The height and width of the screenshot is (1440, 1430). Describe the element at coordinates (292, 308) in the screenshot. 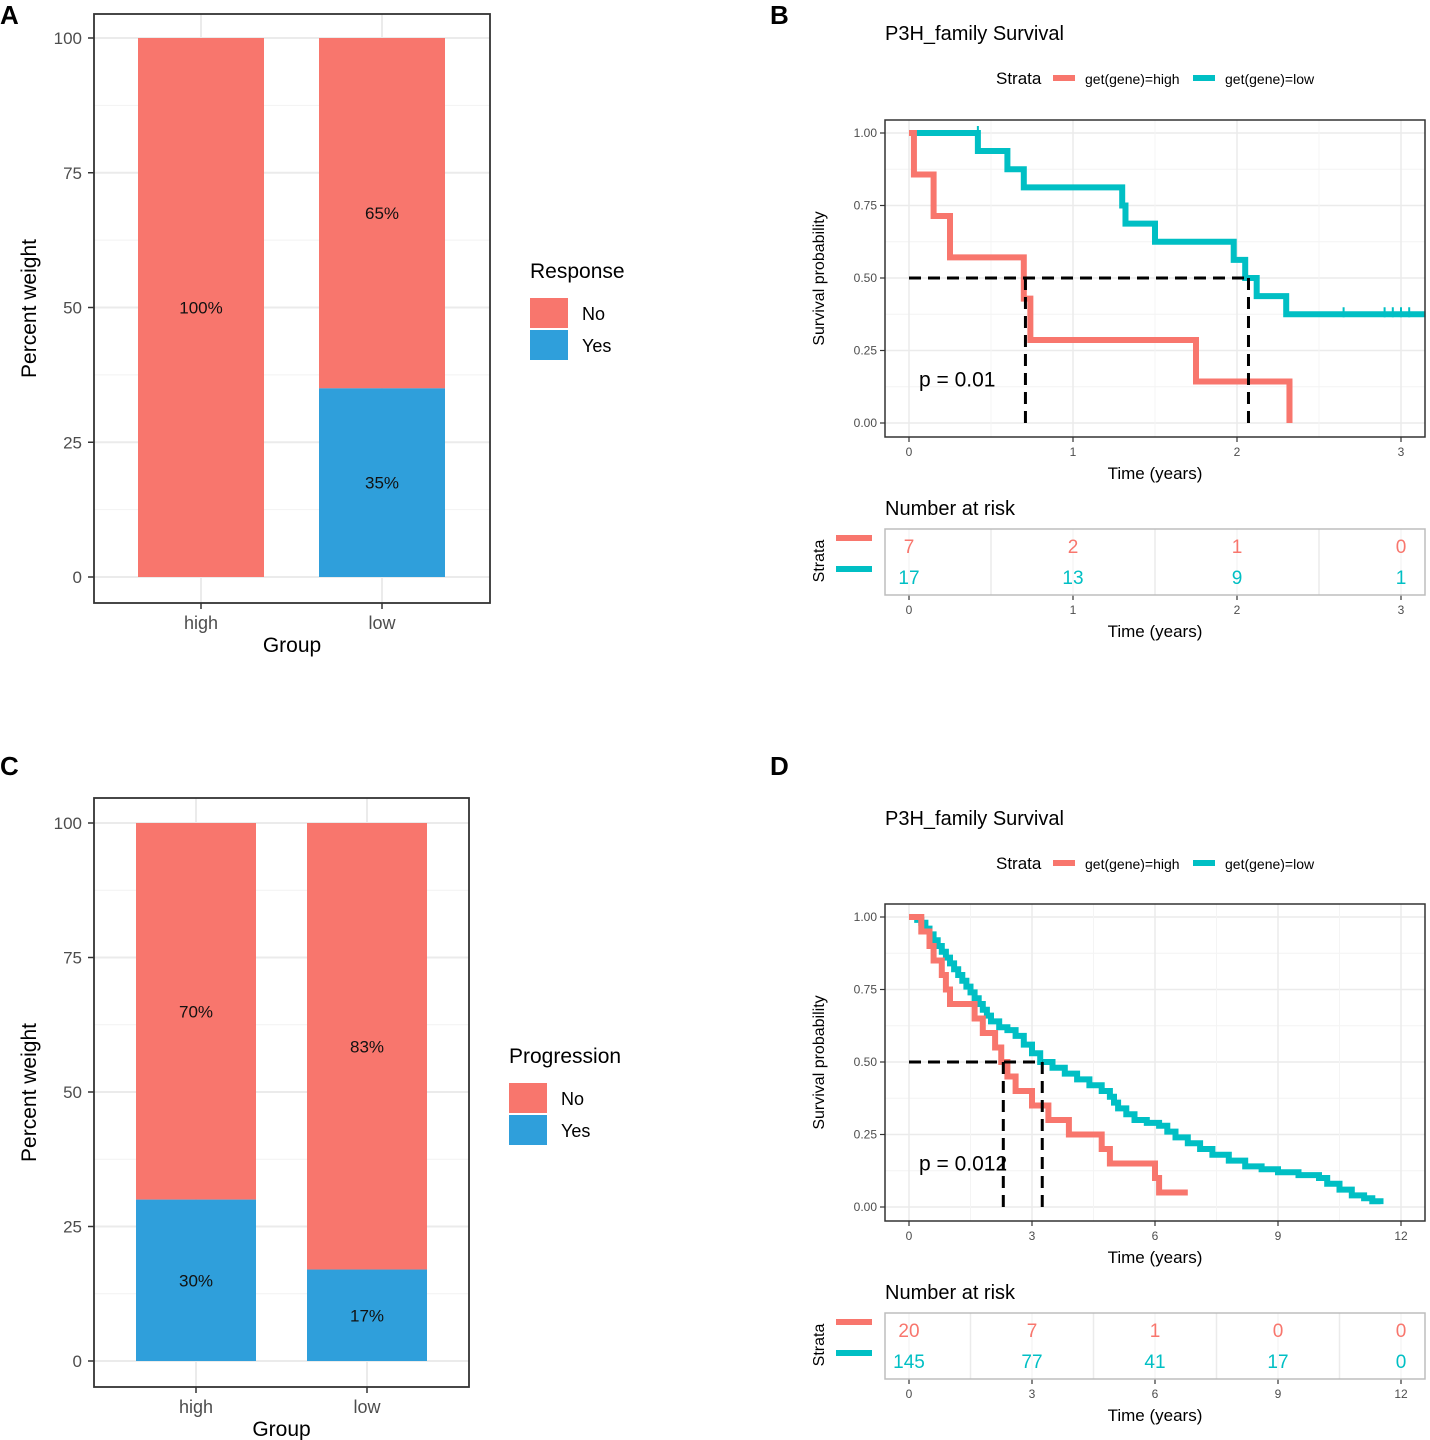

I see `plot-frame` at that location.